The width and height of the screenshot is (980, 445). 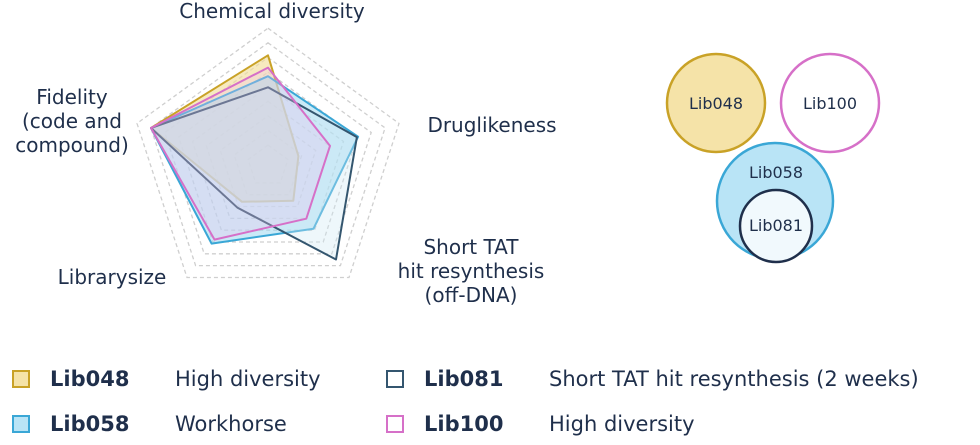 I want to click on radar-series-lib058, so click(x=255, y=160).